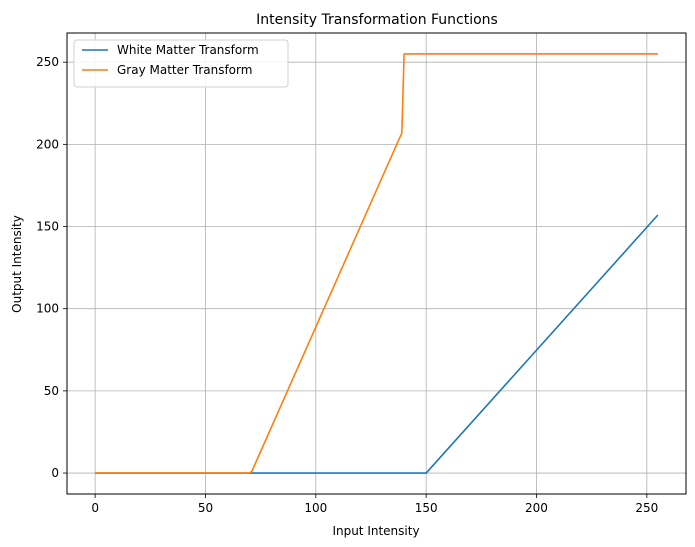  What do you see at coordinates (47, 144) in the screenshot?
I see `y-tick-label: 200` at bounding box center [47, 144].